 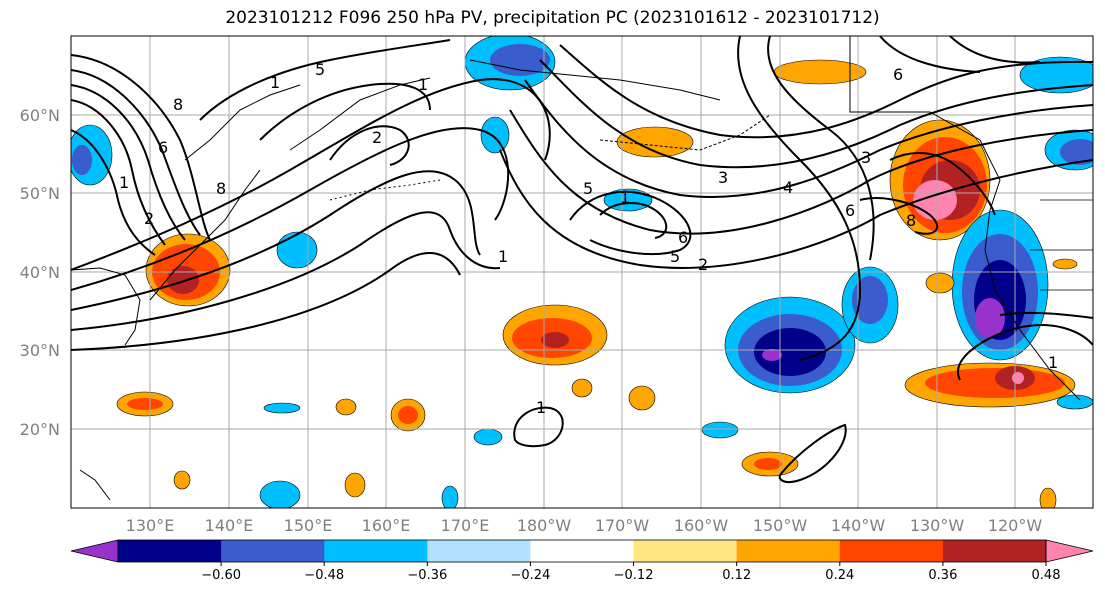 I want to click on colorbar-tick-label: −0.24, so click(x=531, y=575).